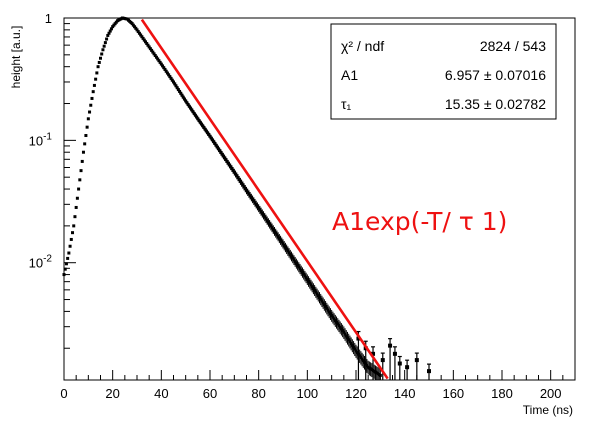 This screenshot has height=426, width=600. Describe the element at coordinates (210, 393) in the screenshot. I see `x-tick-label: 60` at that location.